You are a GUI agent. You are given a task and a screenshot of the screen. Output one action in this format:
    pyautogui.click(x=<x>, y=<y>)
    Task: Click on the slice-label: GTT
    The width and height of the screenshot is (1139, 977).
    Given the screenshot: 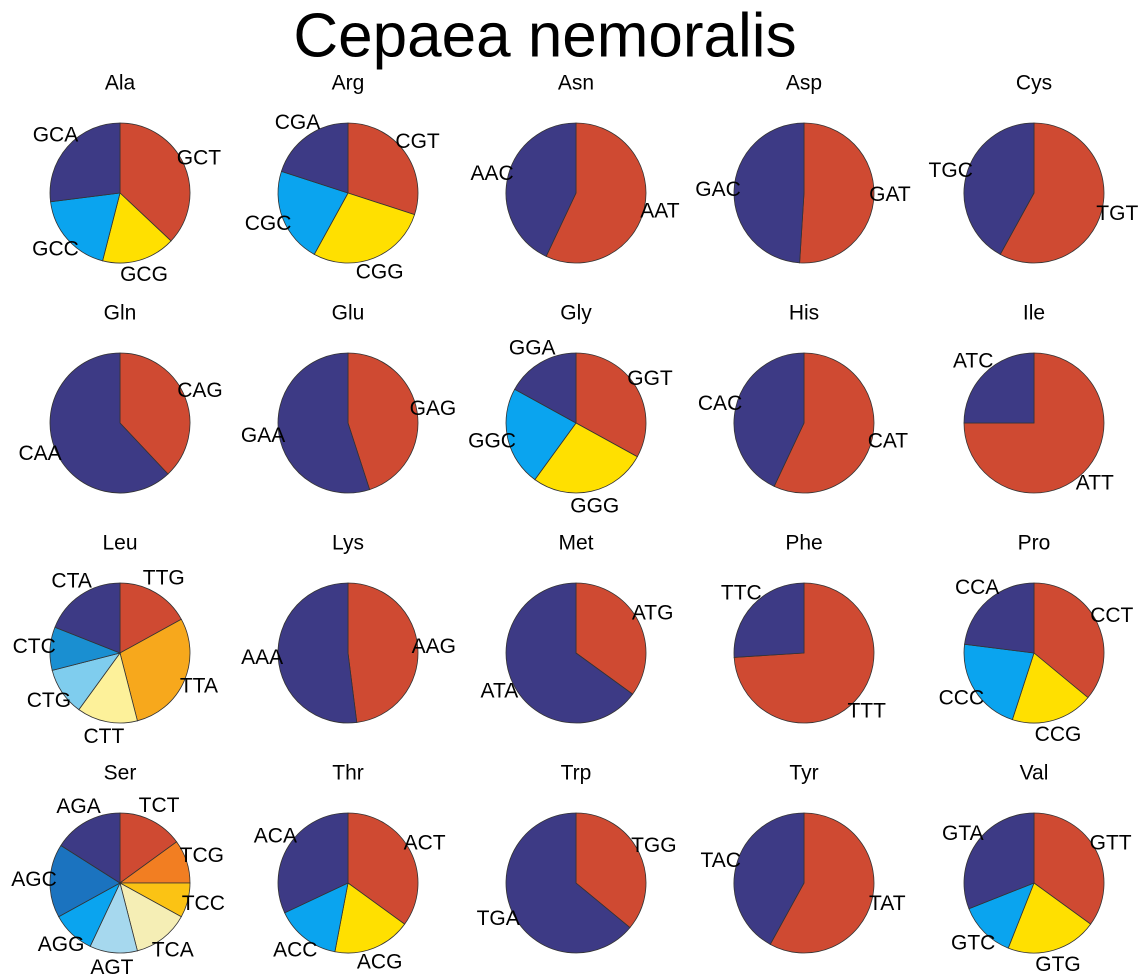 What is the action you would take?
    pyautogui.click(x=1111, y=843)
    